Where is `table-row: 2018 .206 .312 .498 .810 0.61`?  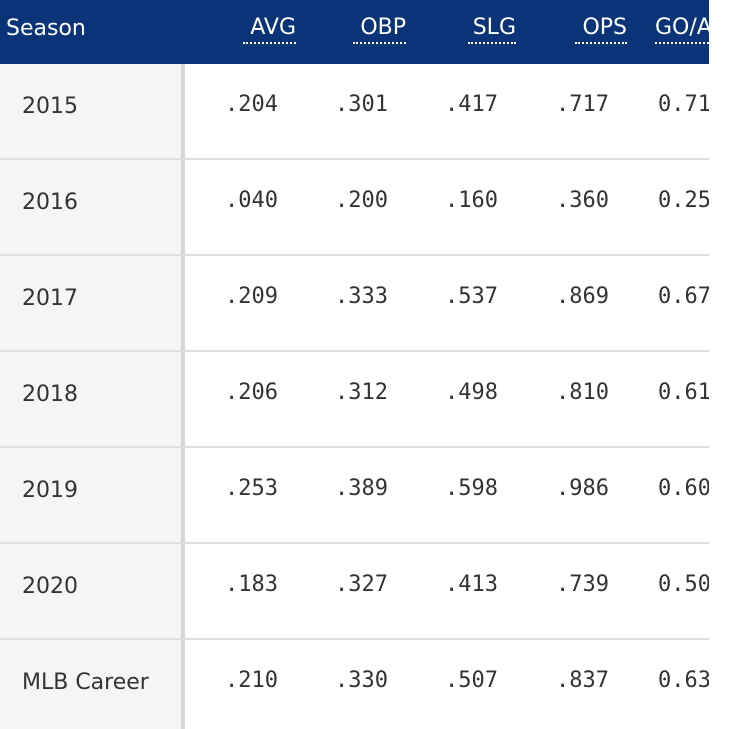 table-row: 2018 .206 .312 .498 .810 0.61 is located at coordinates (354, 400).